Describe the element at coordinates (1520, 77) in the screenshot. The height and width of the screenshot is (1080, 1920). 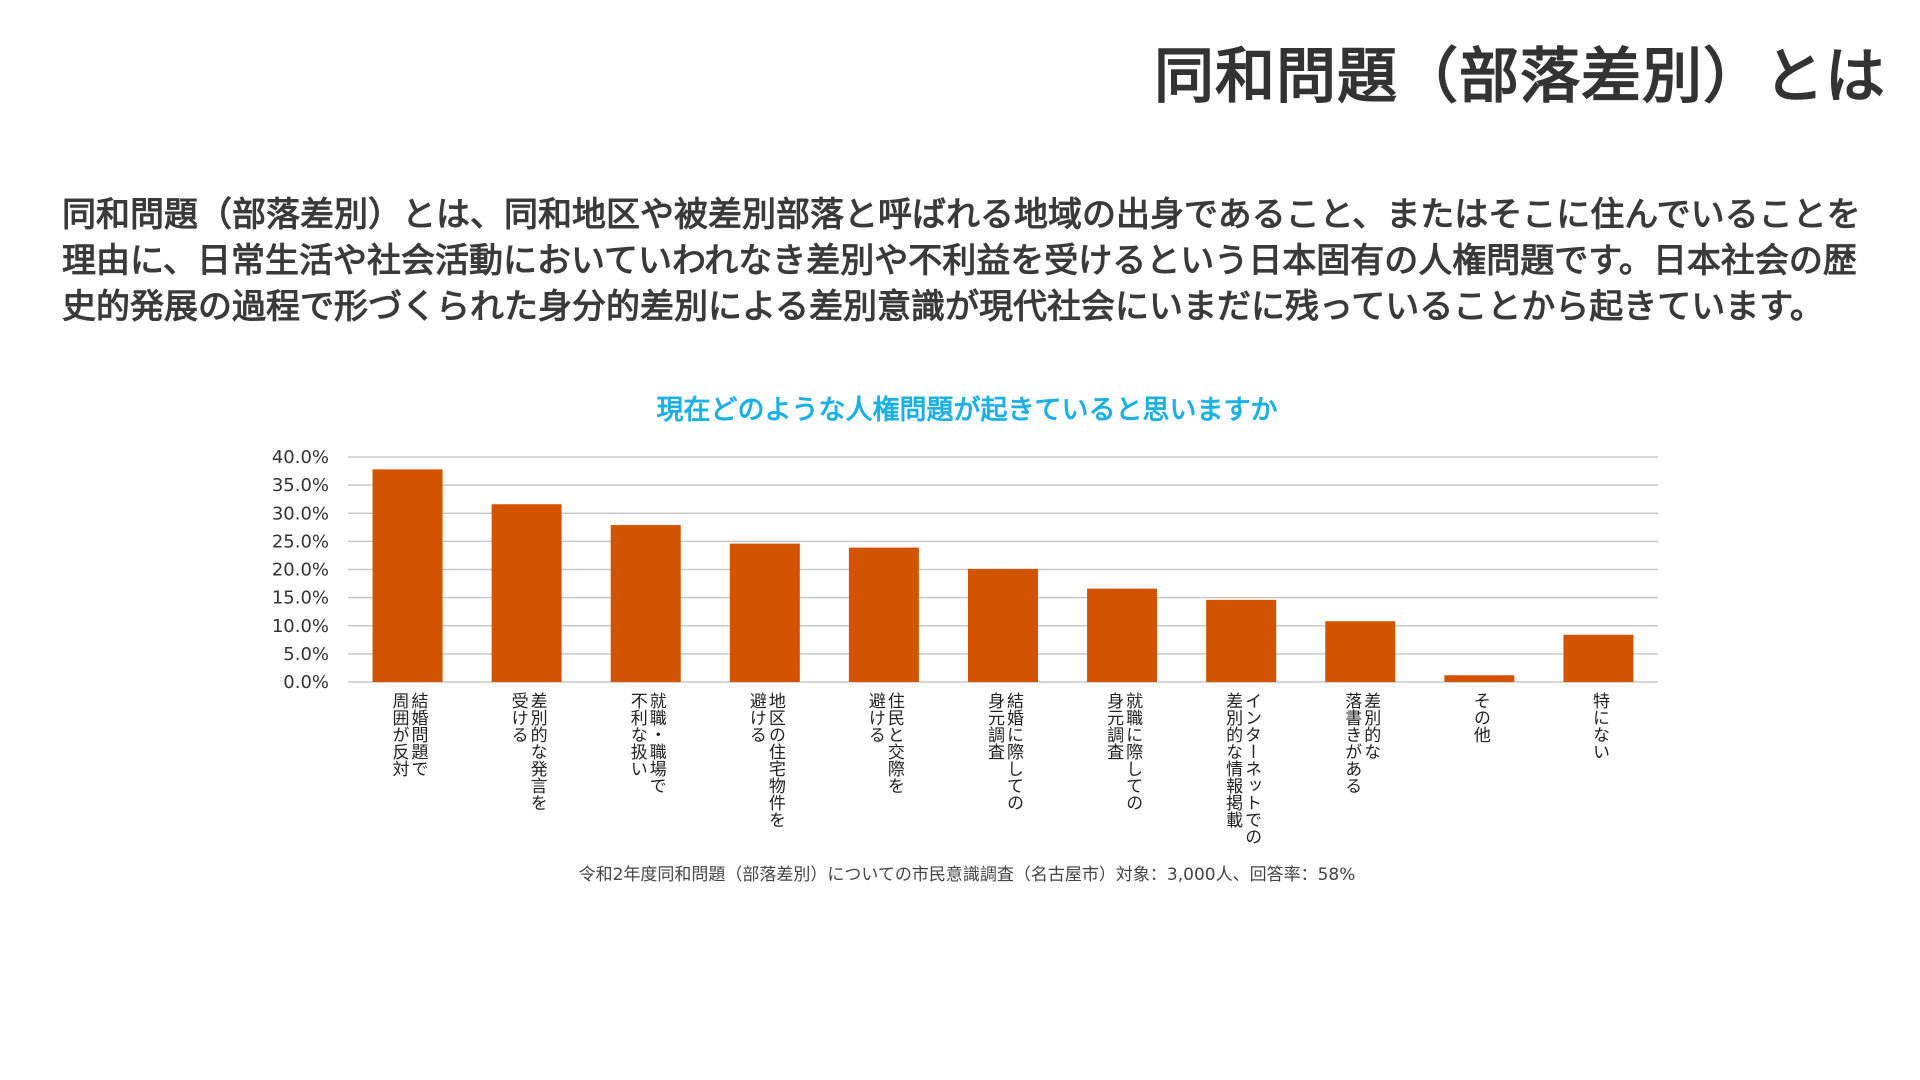
I see `page-title: 同和問題（部落差別）とは` at that location.